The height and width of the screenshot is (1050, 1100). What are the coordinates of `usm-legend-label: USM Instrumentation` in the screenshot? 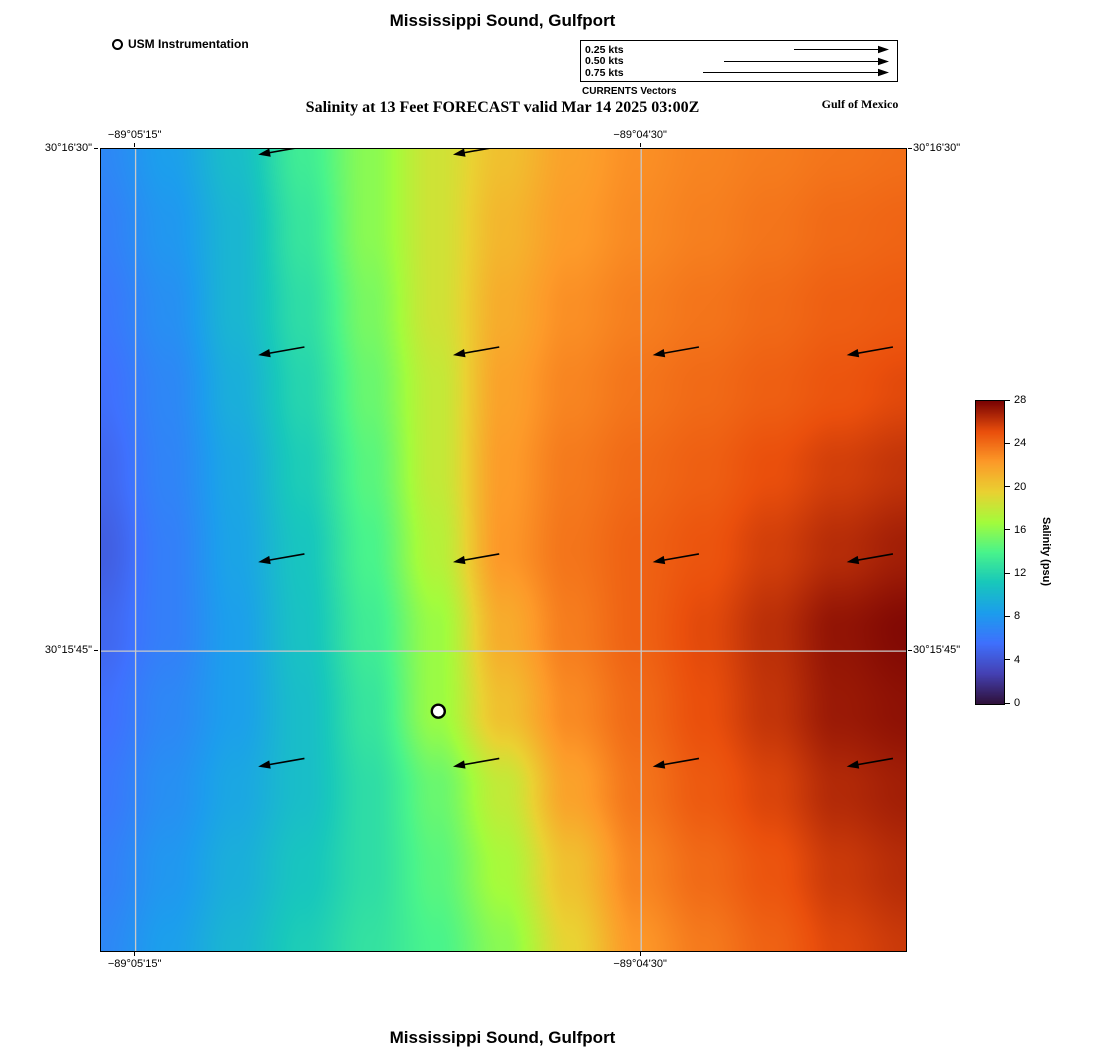 It's located at (188, 44).